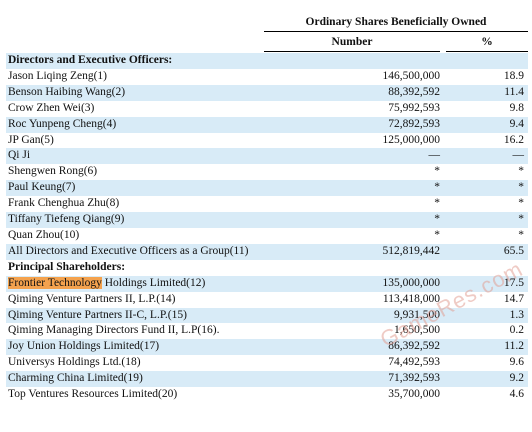 Image resolution: width=532 pixels, height=432 pixels. I want to click on shares-number: 9,931,500, so click(354, 315).